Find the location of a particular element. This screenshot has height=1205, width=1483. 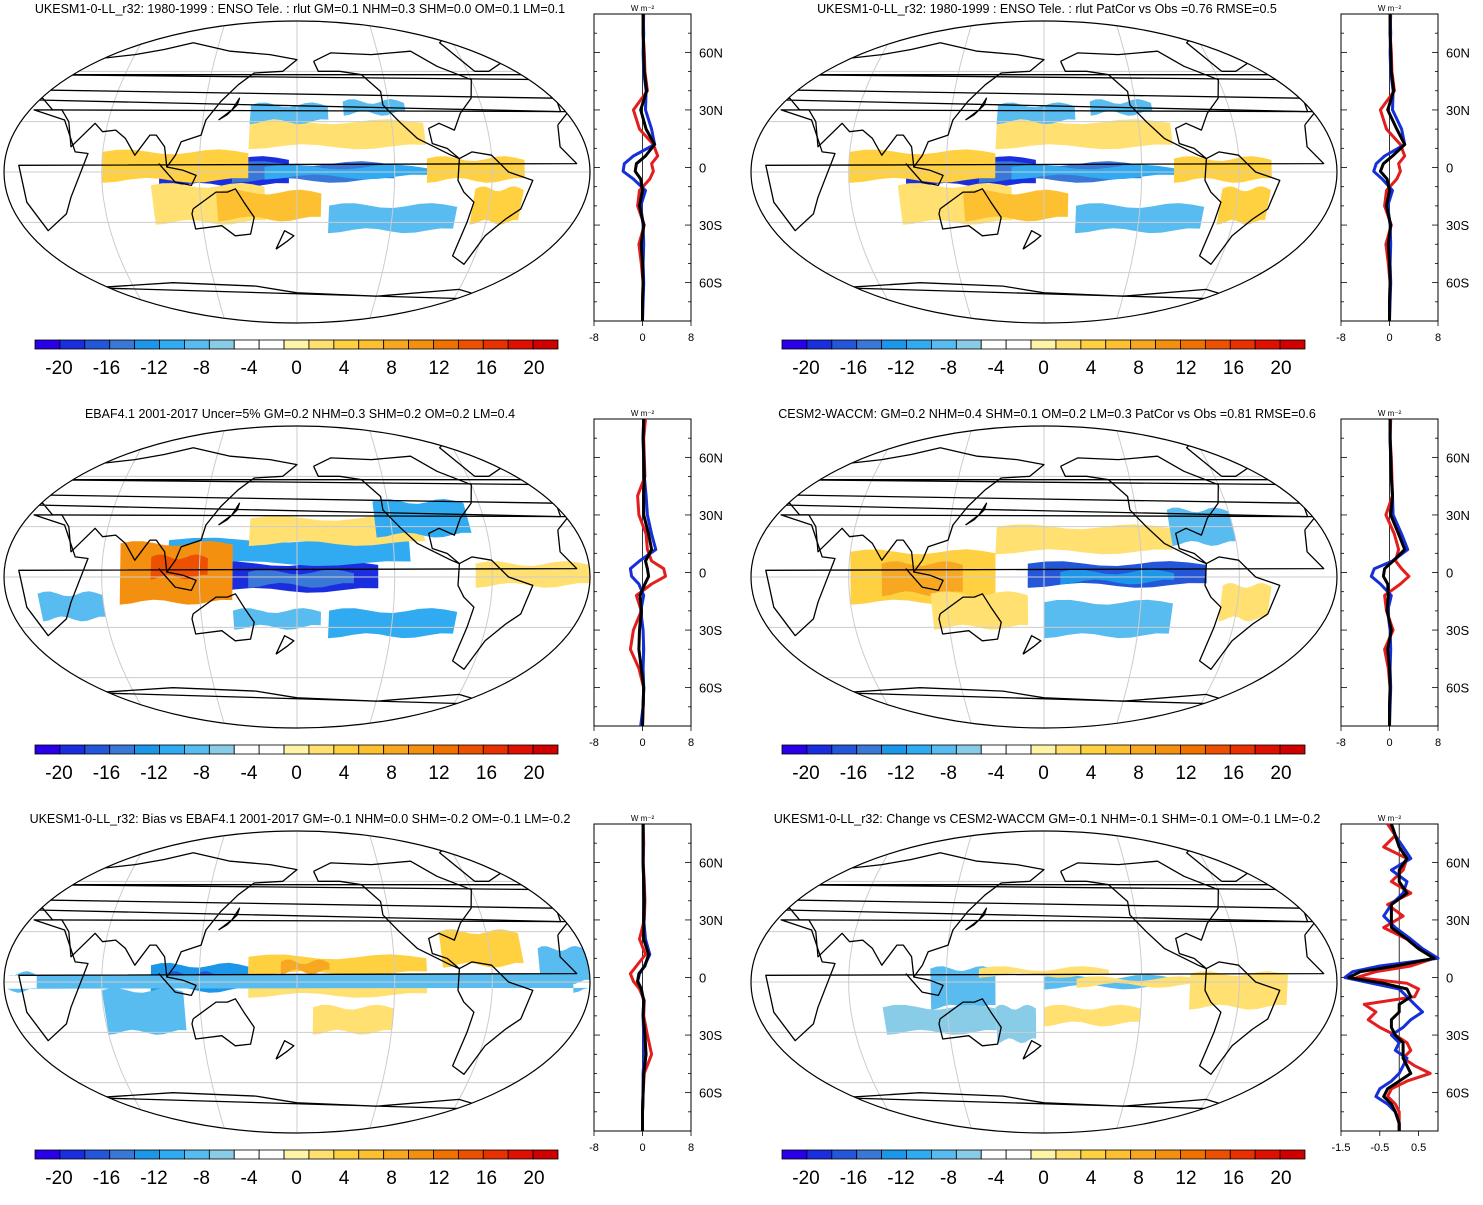

colorbar-tick-label: -4 is located at coordinates (249, 368).